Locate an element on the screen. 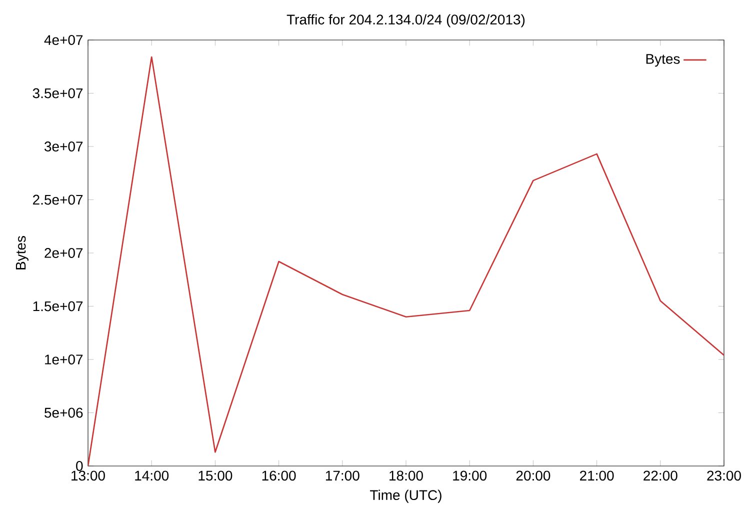  y-tick-label: 1.5e+07 is located at coordinates (58, 306).